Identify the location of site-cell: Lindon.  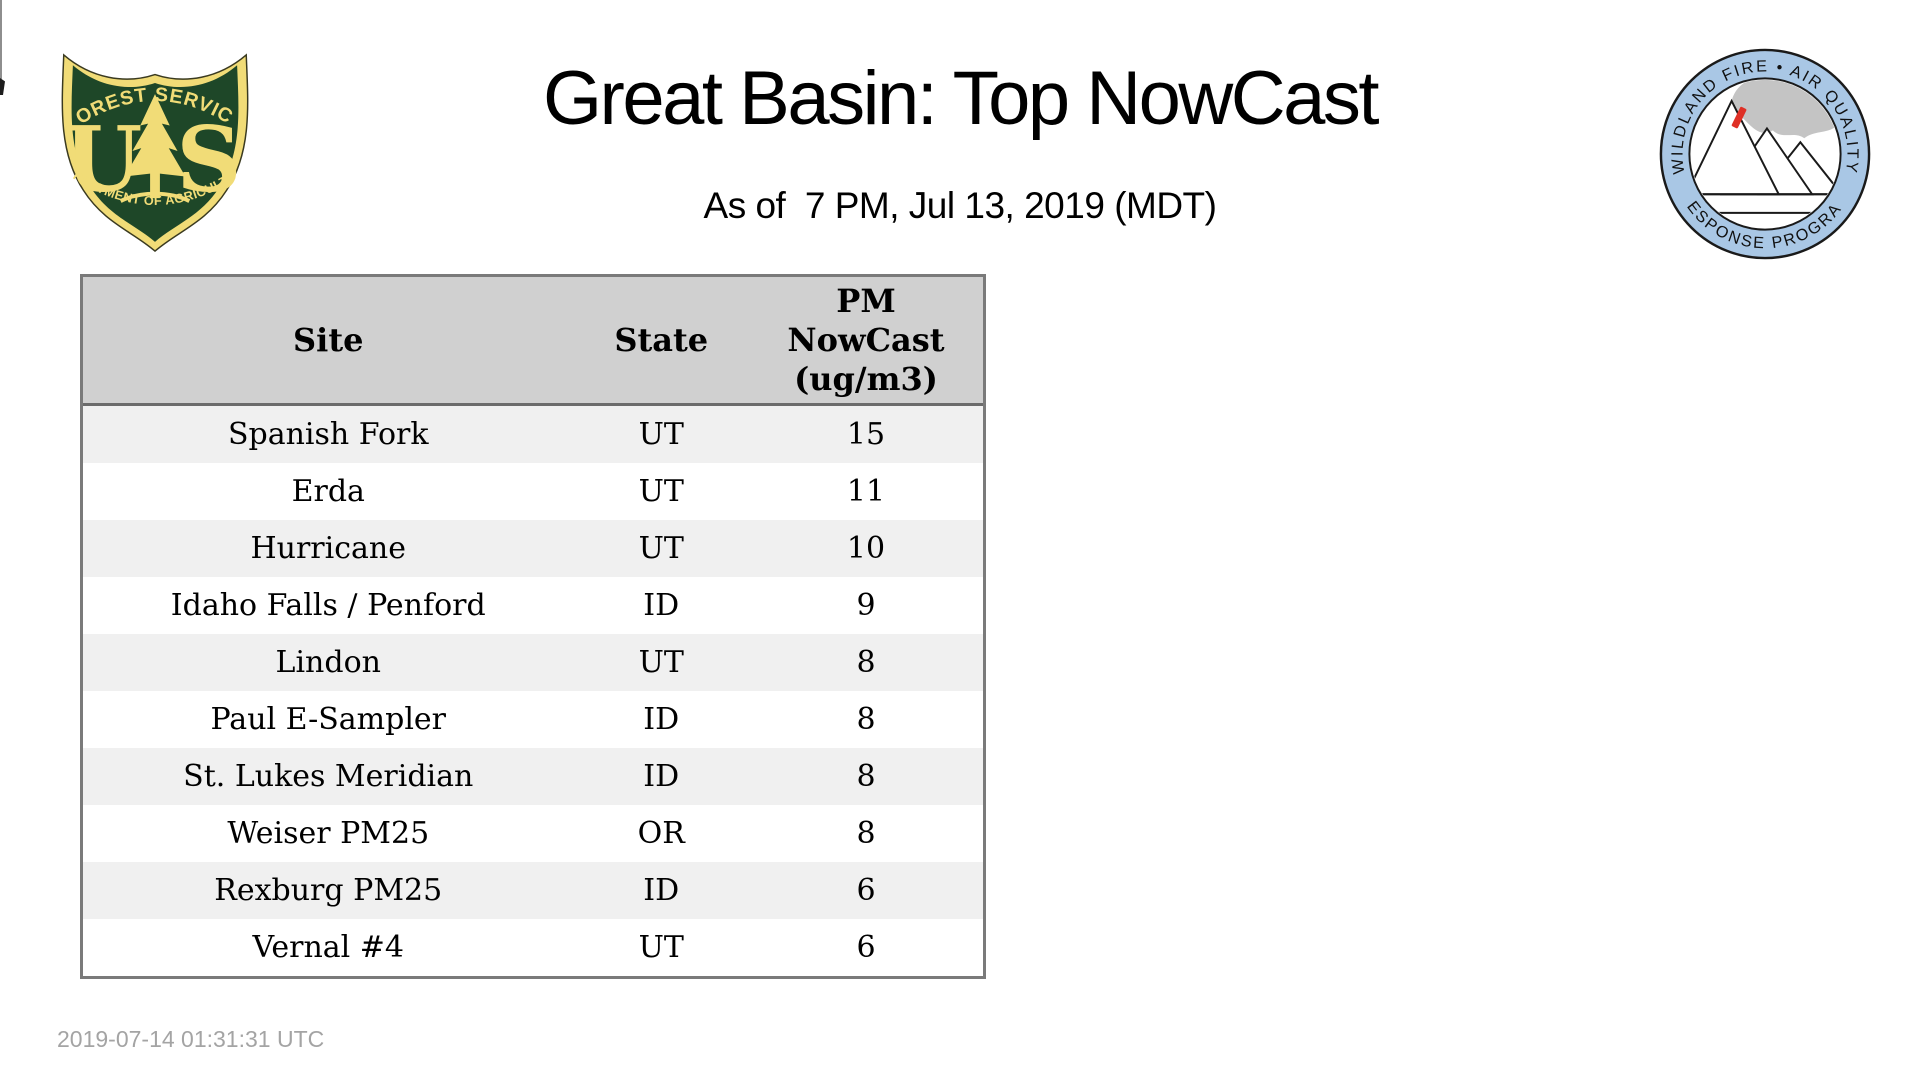
(328, 662).